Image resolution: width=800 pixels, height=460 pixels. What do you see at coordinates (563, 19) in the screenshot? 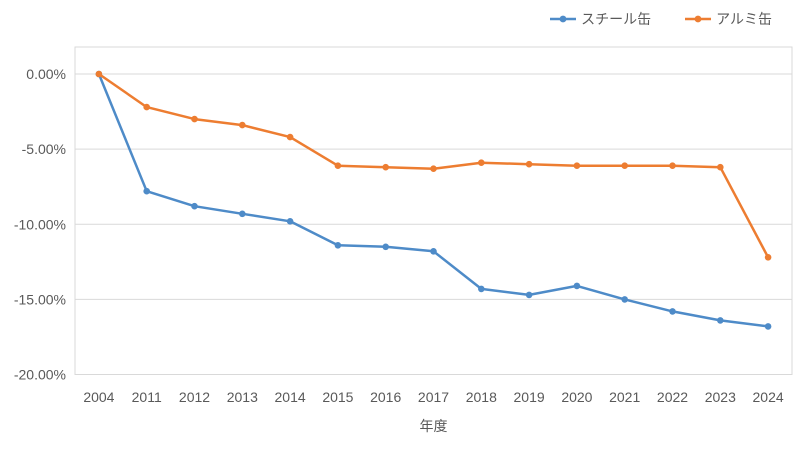
I see `steel-series-legend-marker-icon` at bounding box center [563, 19].